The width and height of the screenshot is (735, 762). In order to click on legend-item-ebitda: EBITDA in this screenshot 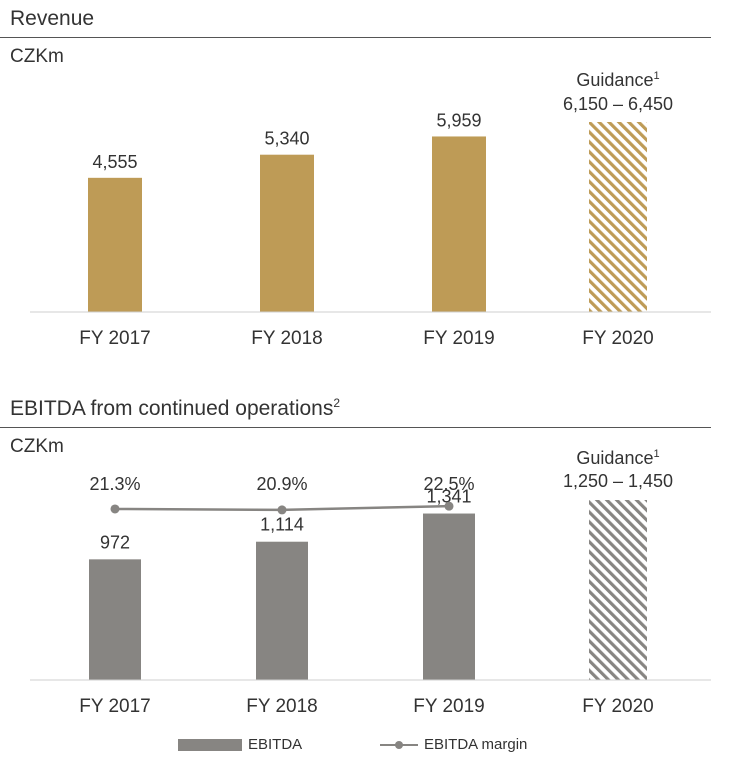, I will do `click(240, 744)`.